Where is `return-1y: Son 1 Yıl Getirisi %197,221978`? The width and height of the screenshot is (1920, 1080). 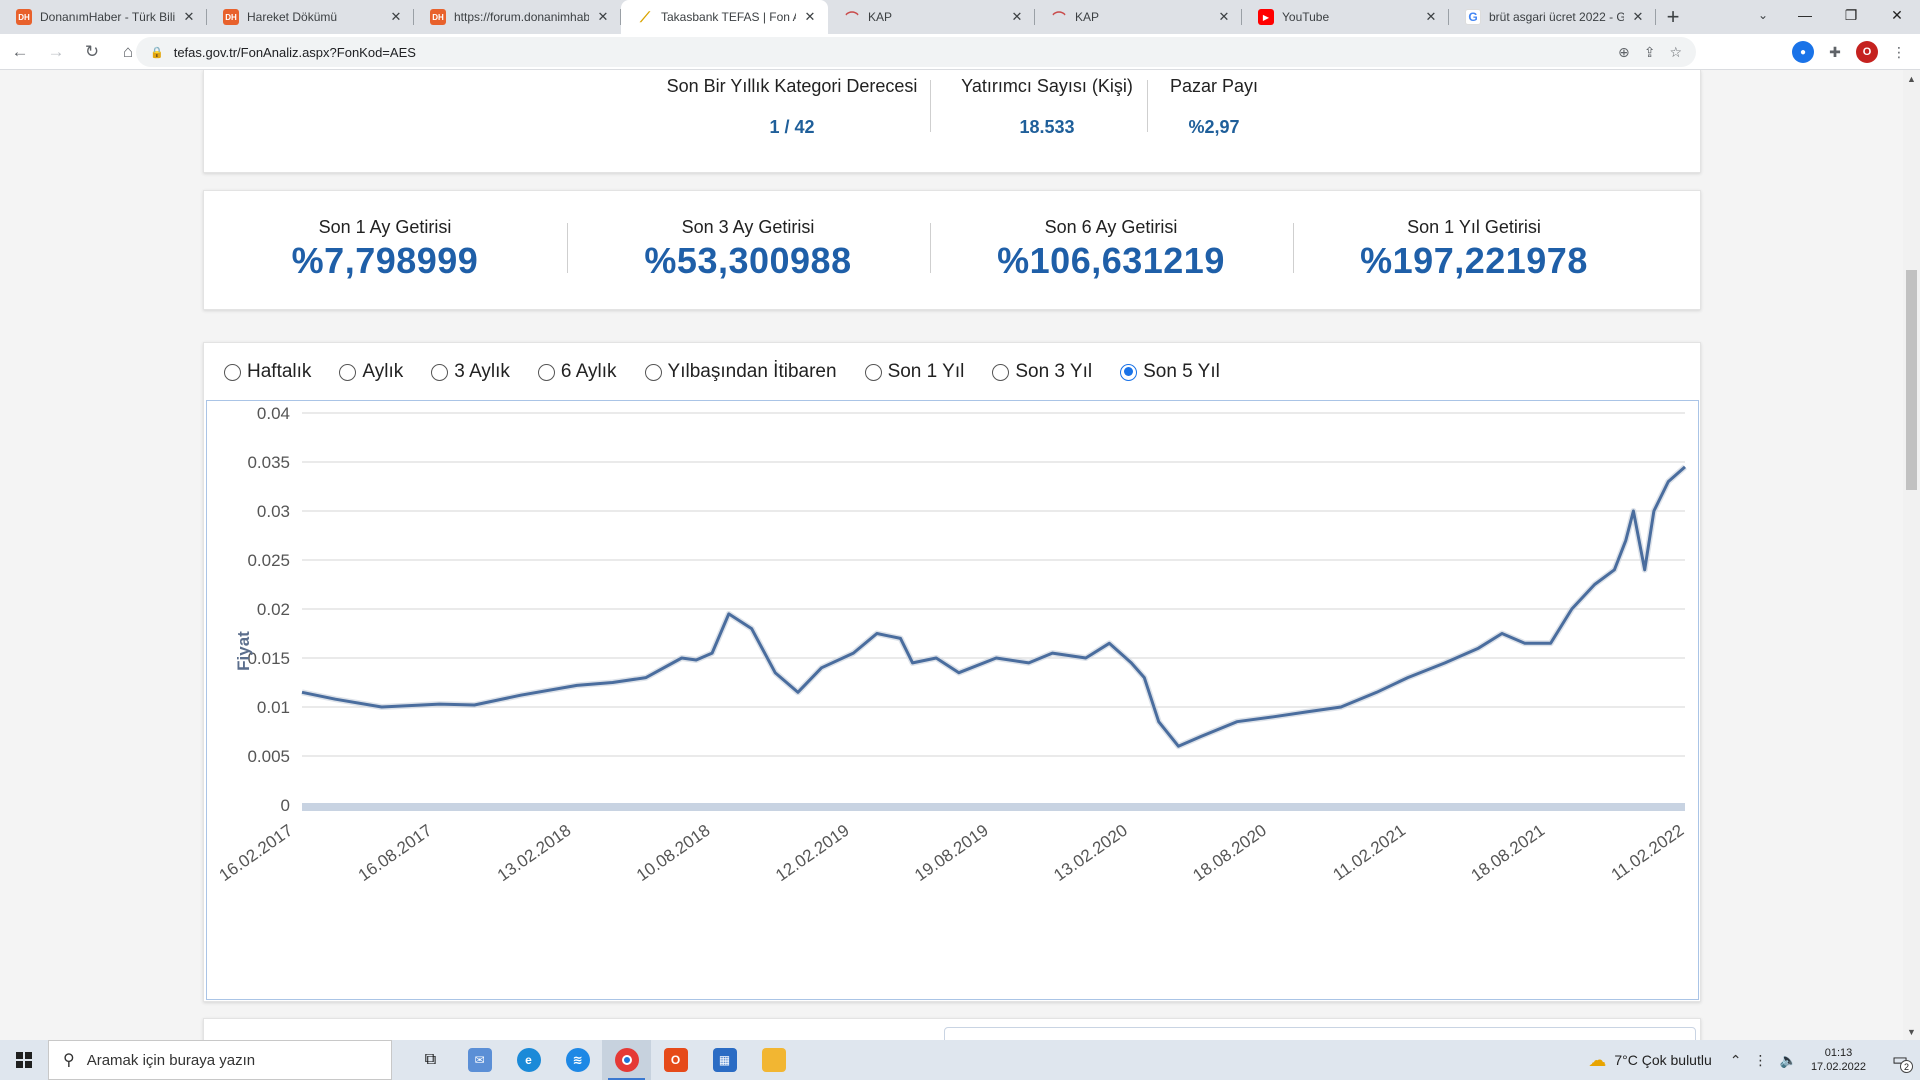 return-1y: Son 1 Yıl Getirisi %197,221978 is located at coordinates (1474, 249).